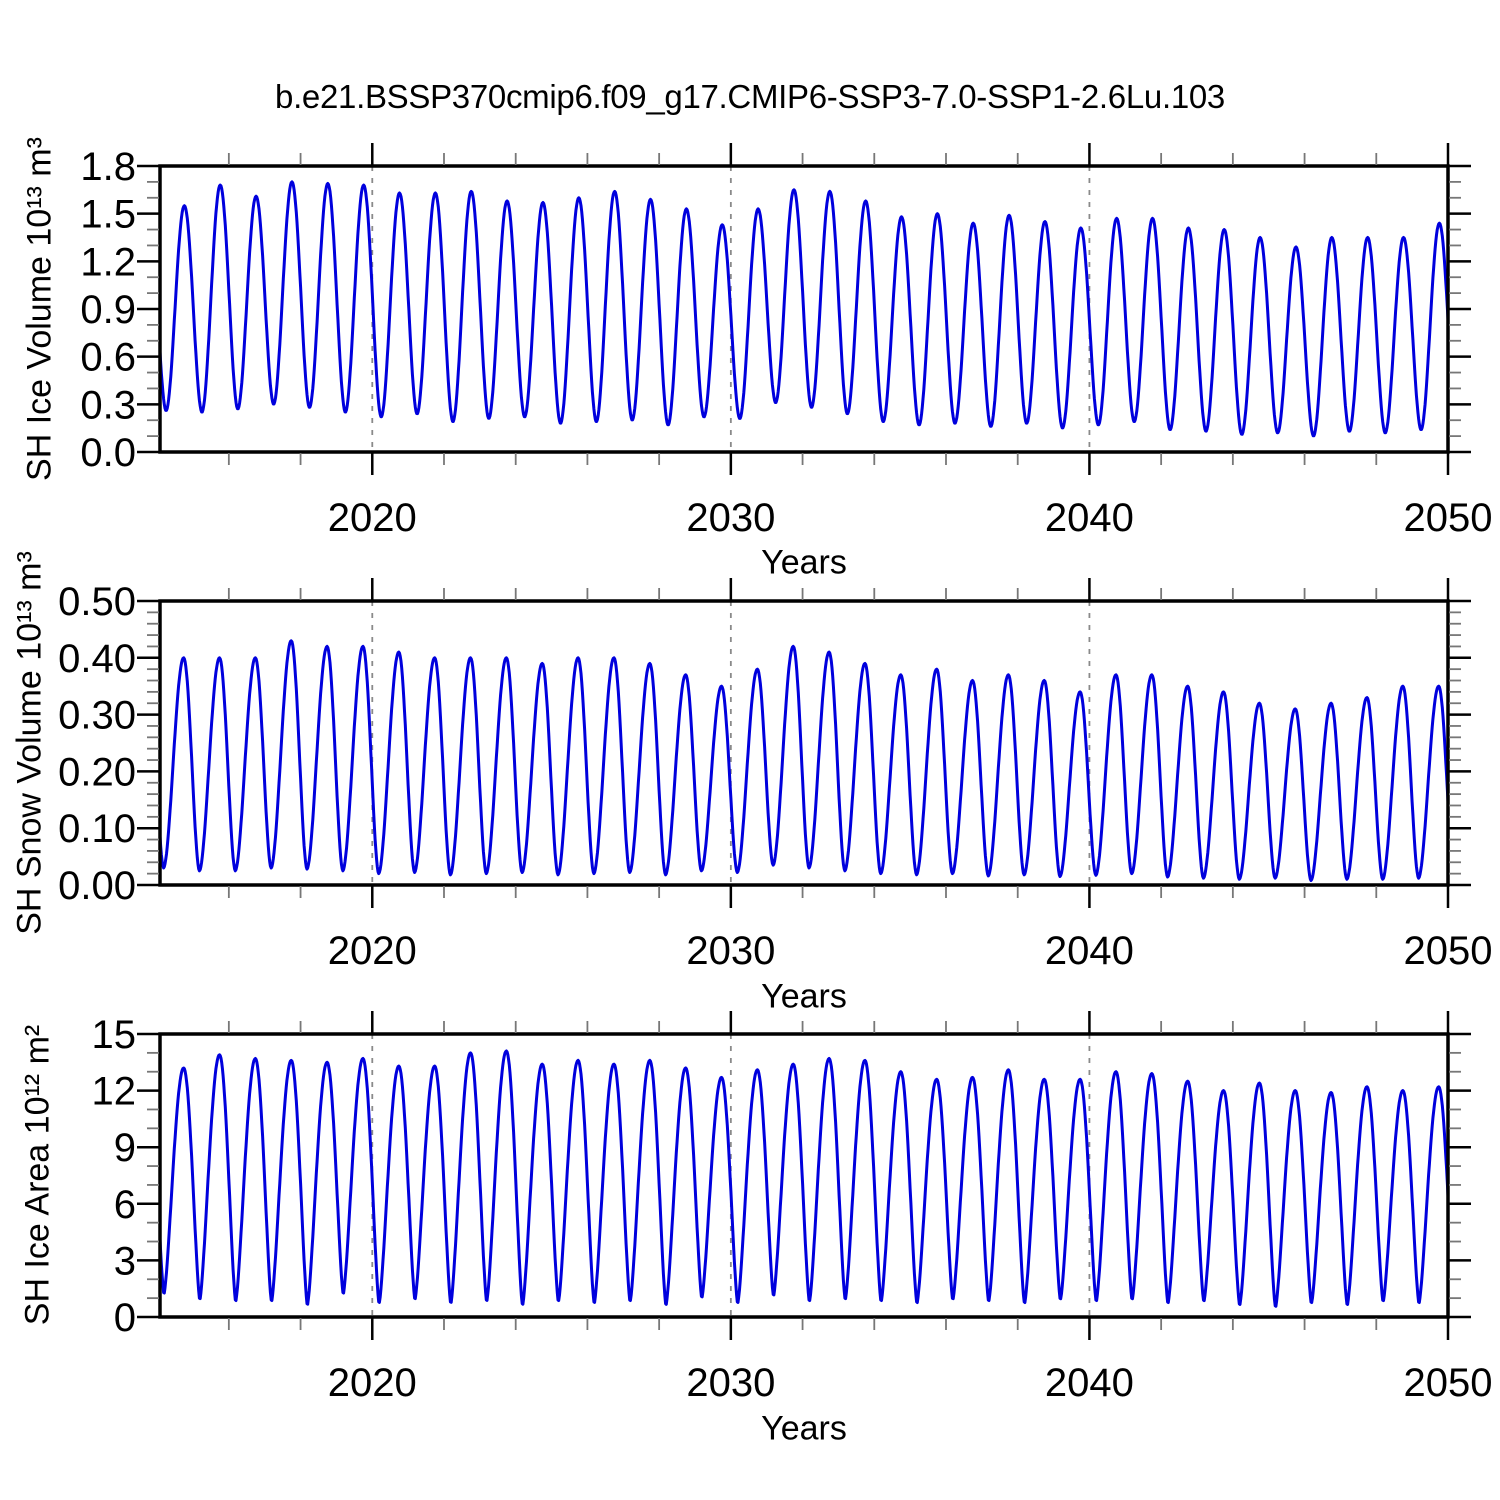  Describe the element at coordinates (108, 310) in the screenshot. I see `y-tick-label: 0.9` at that location.